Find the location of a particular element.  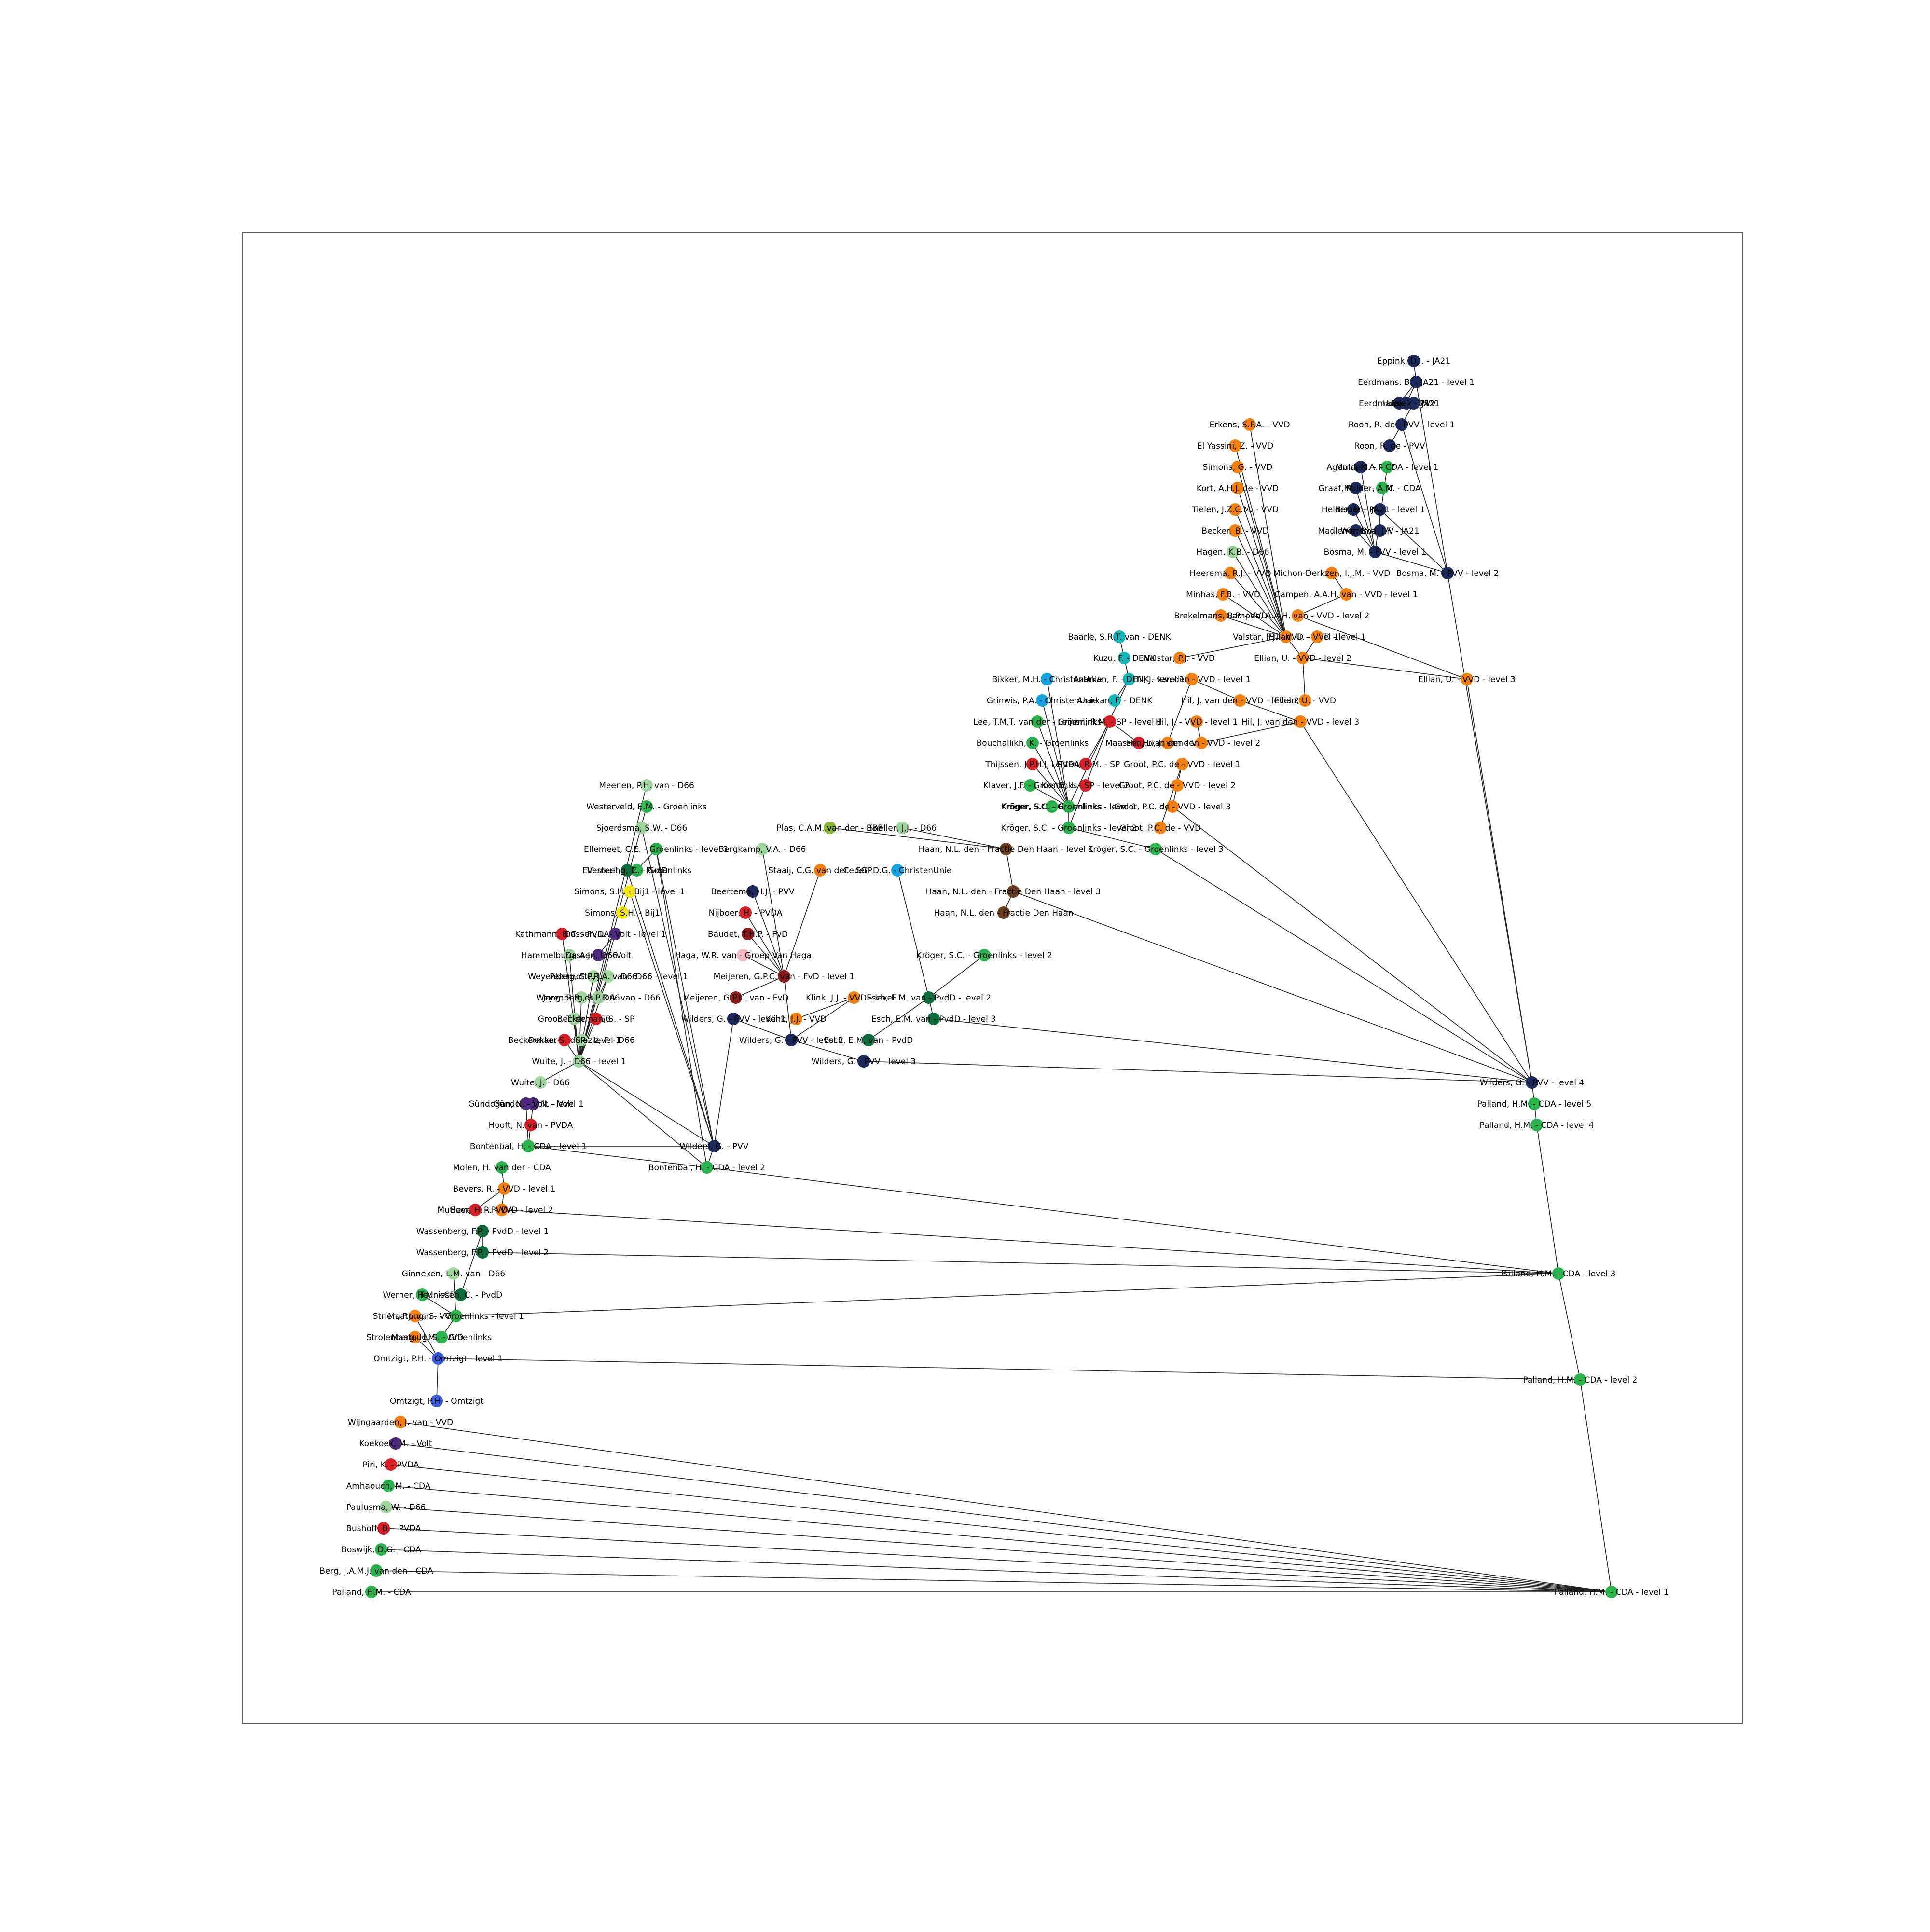

node-label: Sjoerdsma, S.W. - D66 is located at coordinates (642, 828).